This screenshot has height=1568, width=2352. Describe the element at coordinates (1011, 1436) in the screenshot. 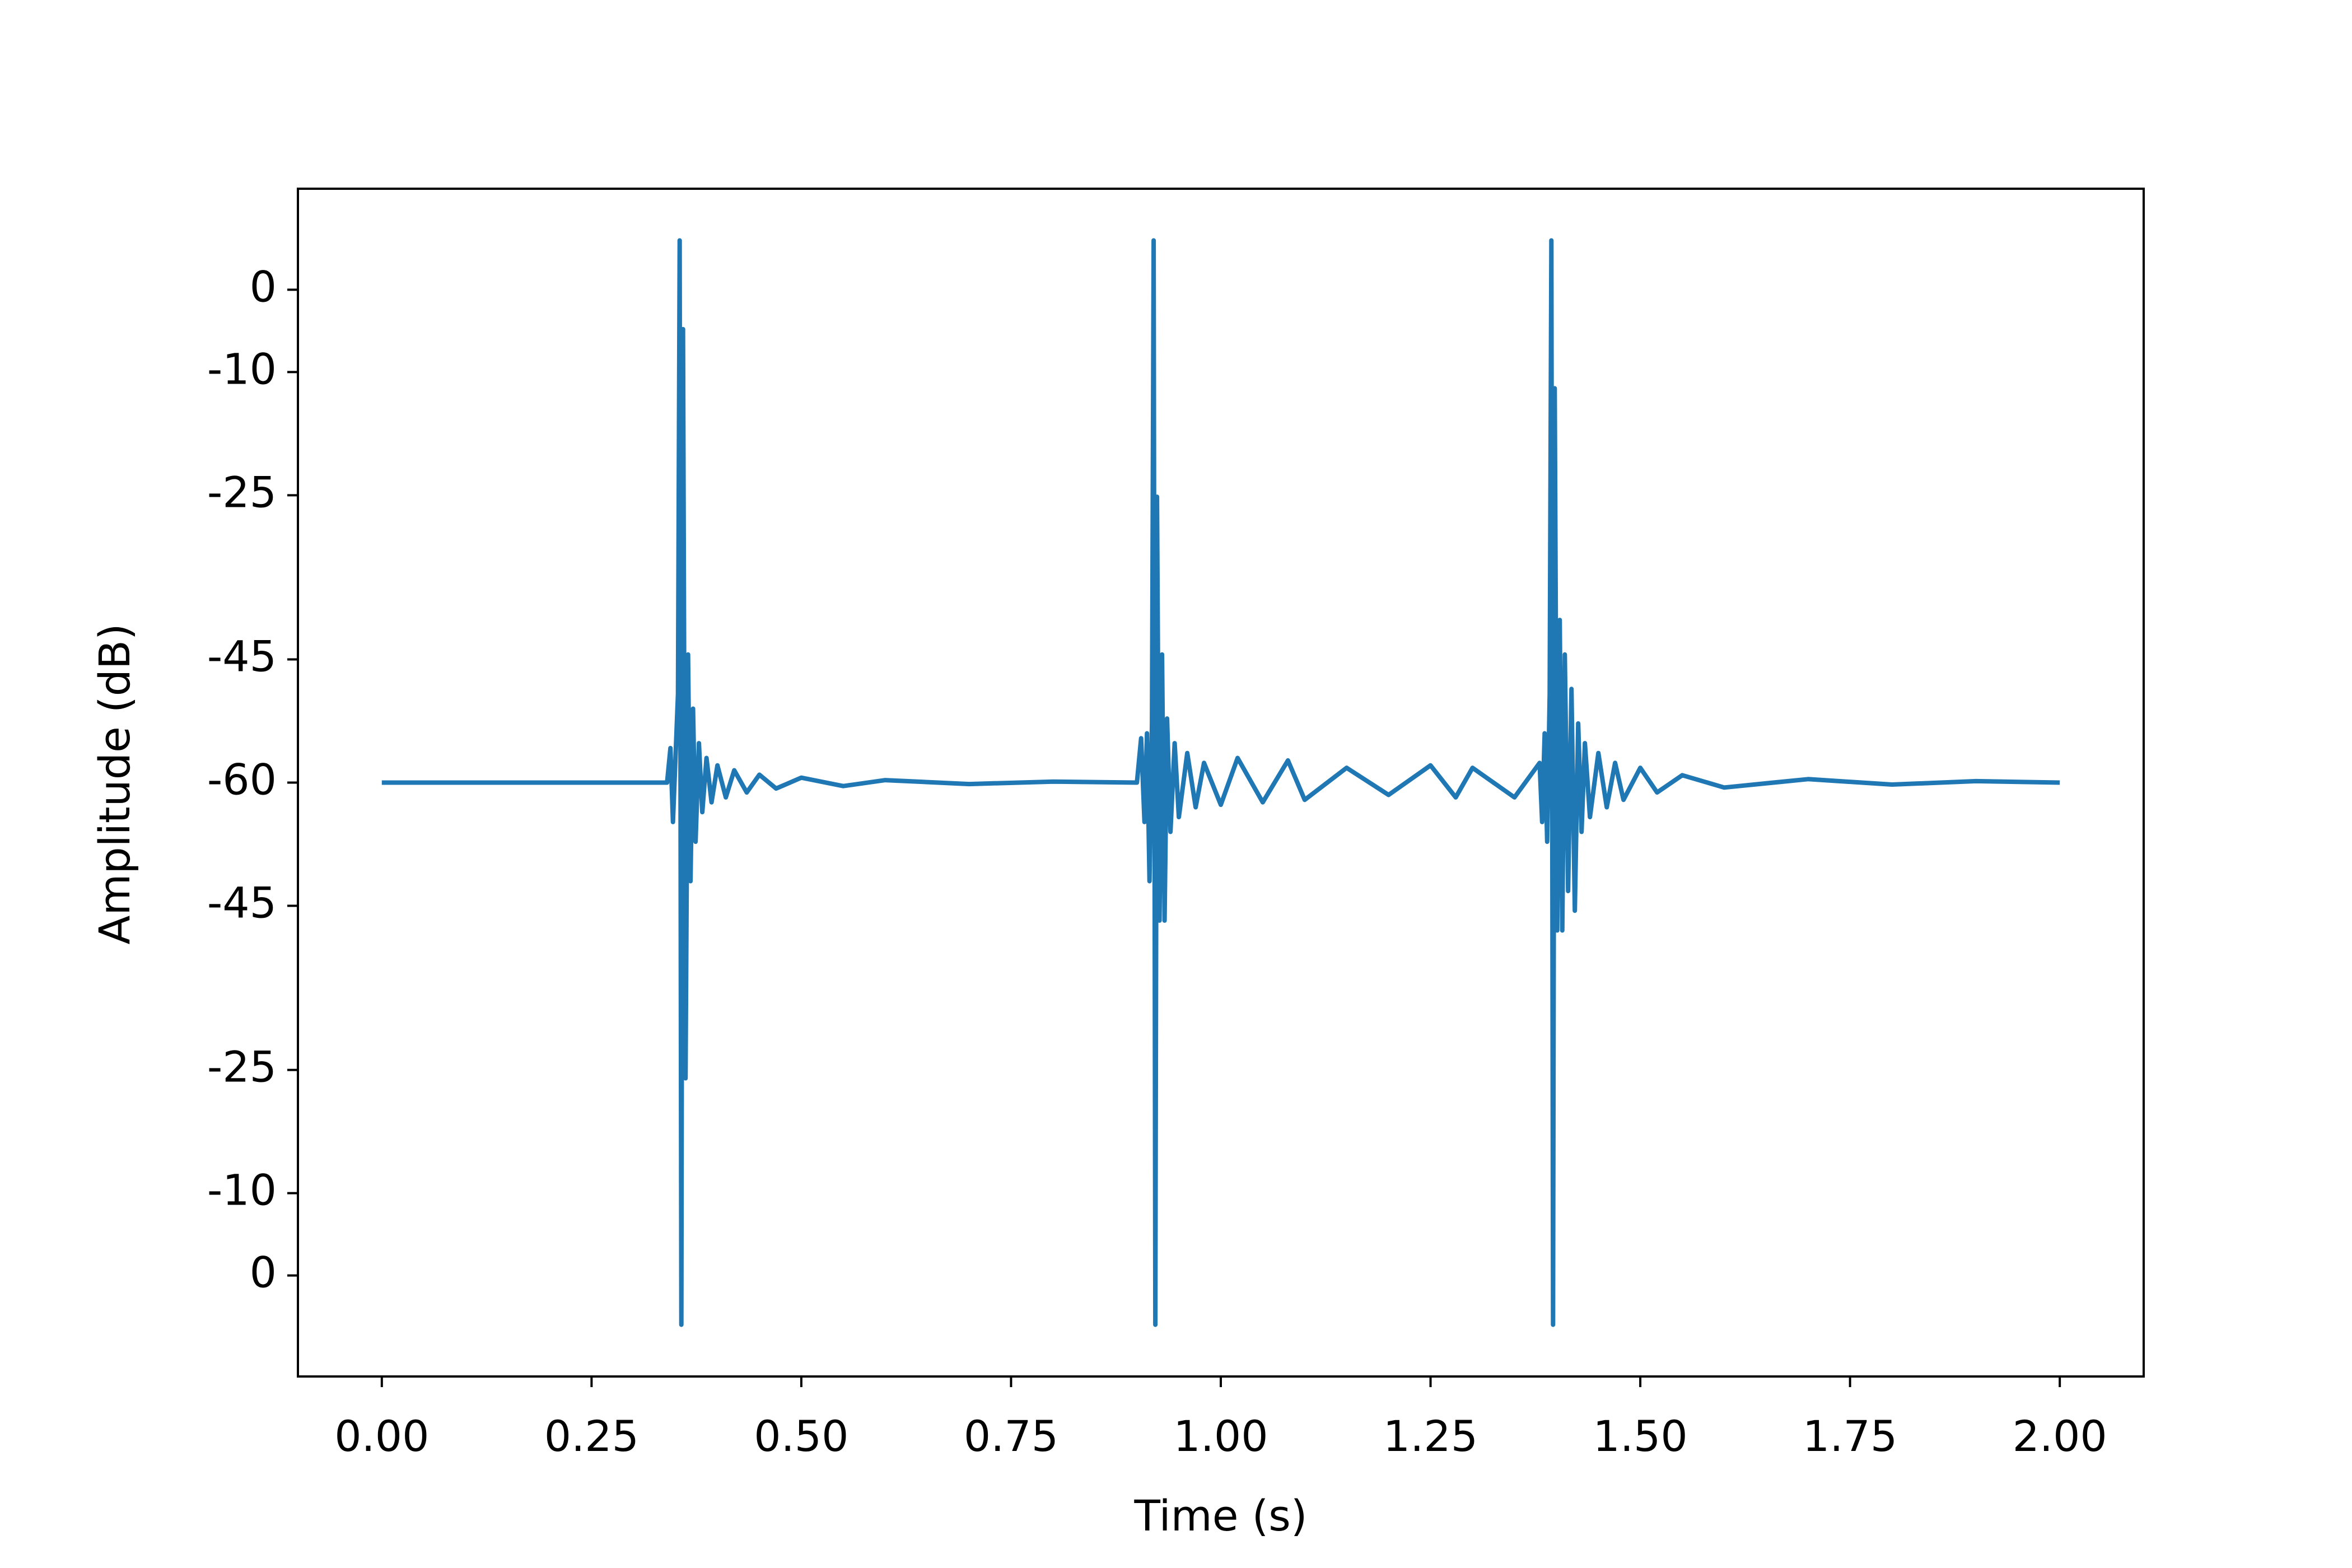

I see `x-tick-label: 0.75` at that location.